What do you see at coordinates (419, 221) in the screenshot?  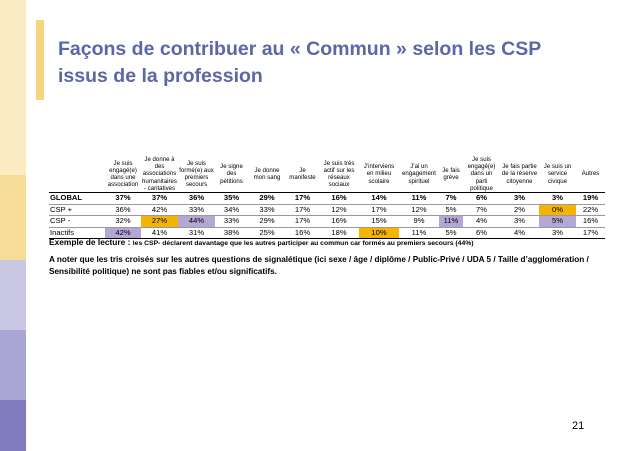 I see `table-cell: 9%` at bounding box center [419, 221].